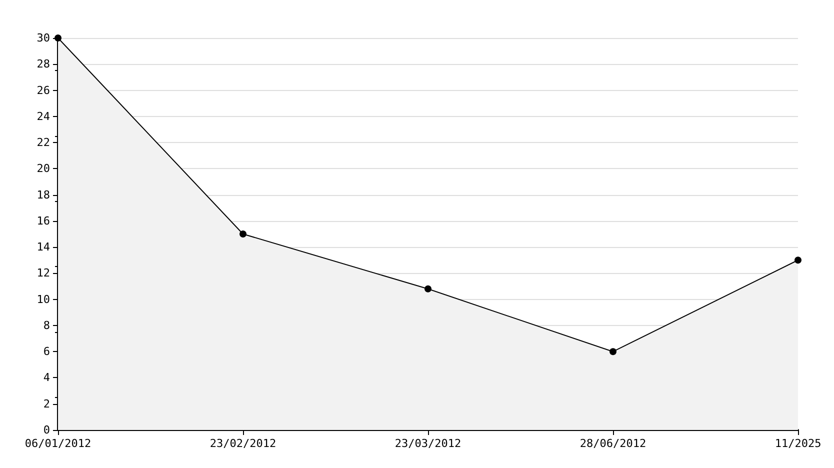 The width and height of the screenshot is (834, 468). Describe the element at coordinates (43, 247) in the screenshot. I see `y-tick-label: 14` at that location.